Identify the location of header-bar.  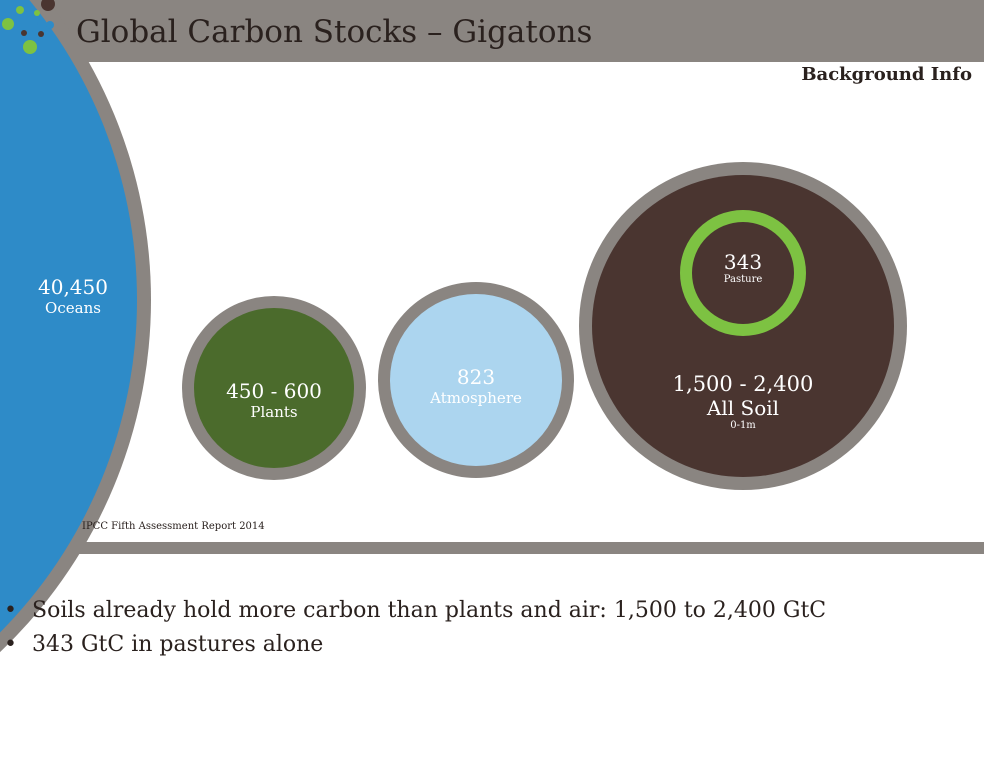
(492, 31).